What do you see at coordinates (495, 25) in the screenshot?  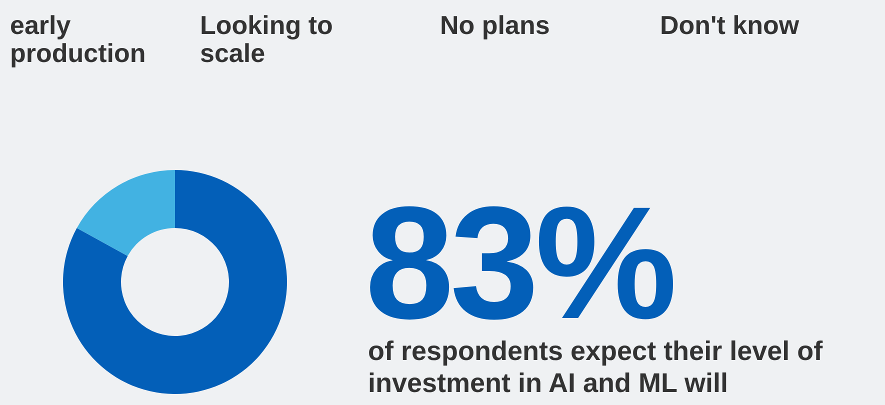 I see `text: No plans` at bounding box center [495, 25].